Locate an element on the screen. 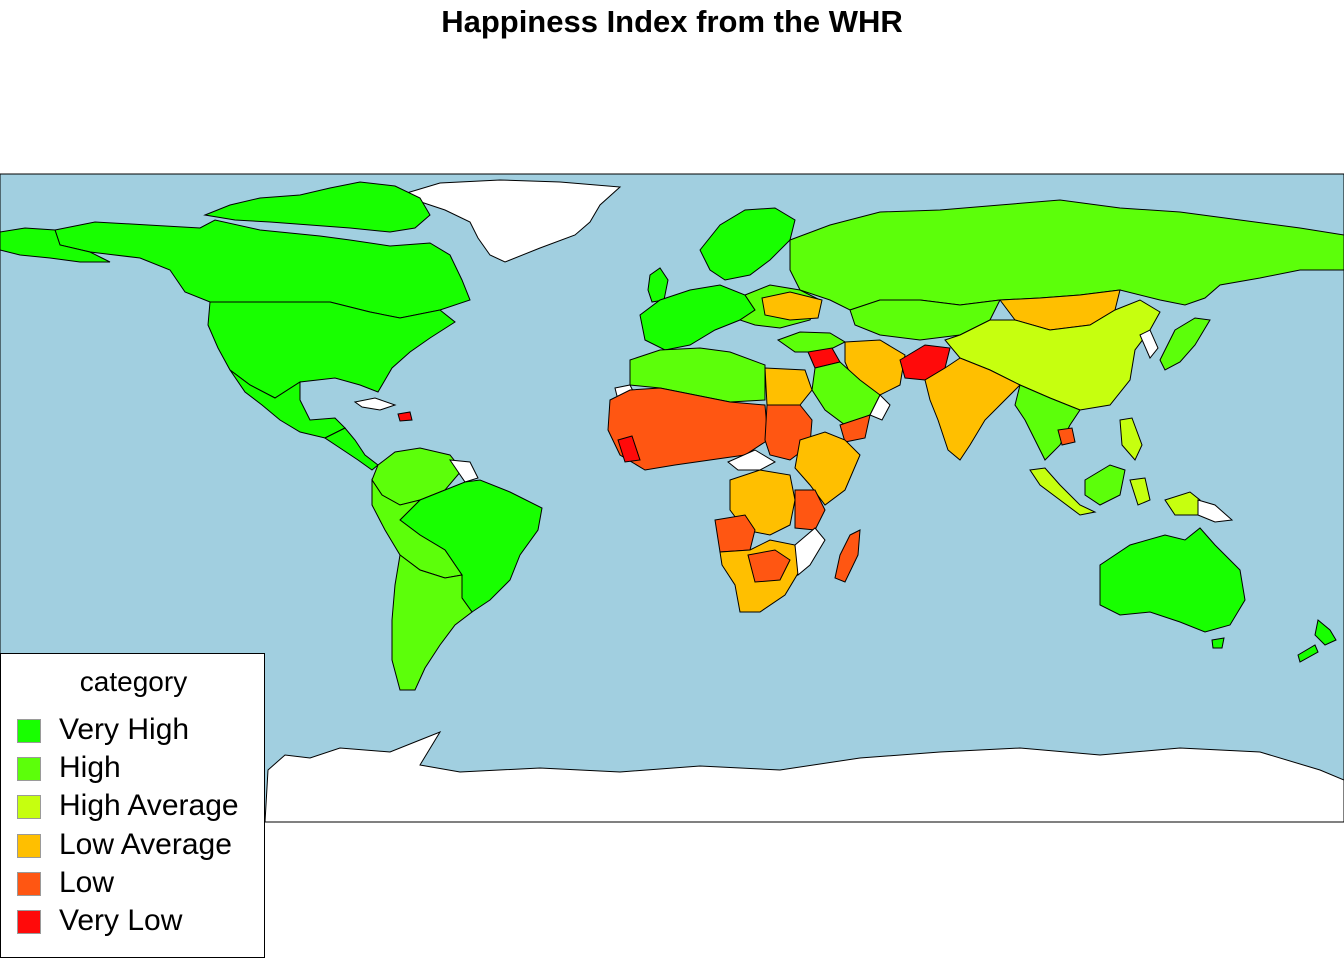  region-cambodia is located at coordinates (1066, 436).